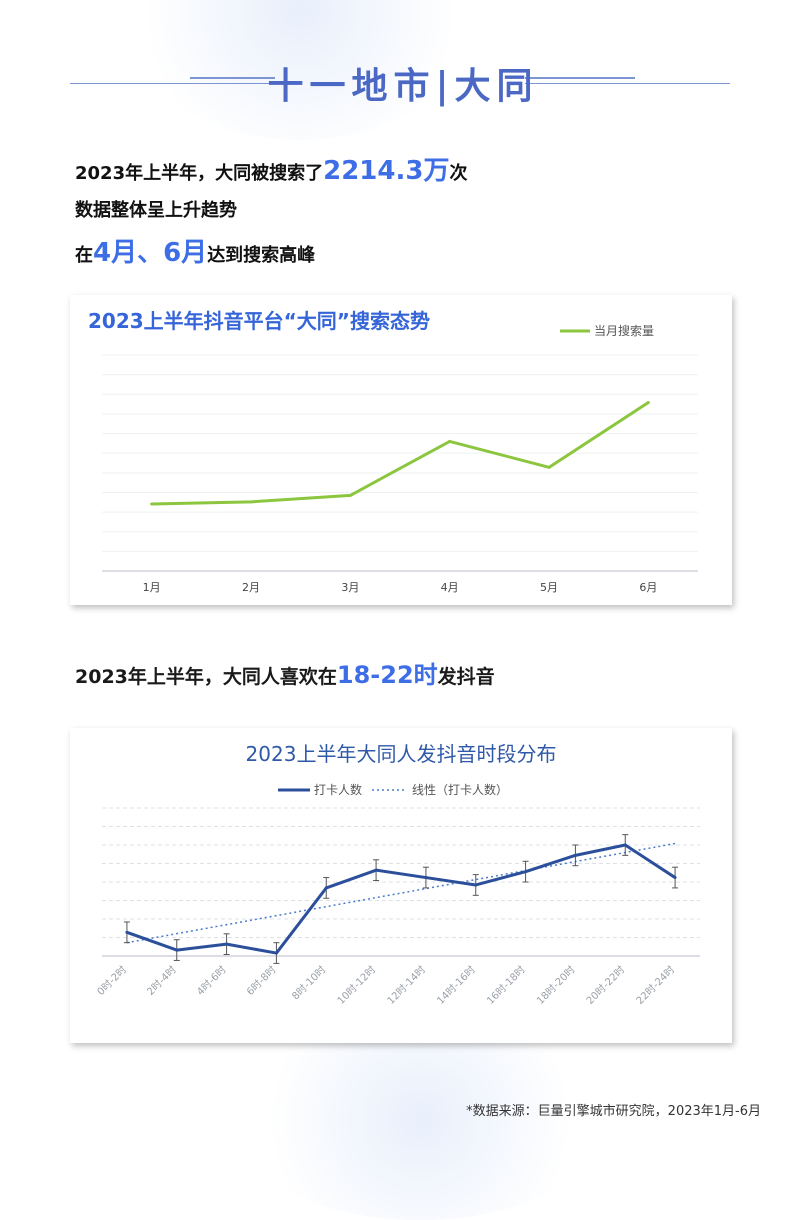  Describe the element at coordinates (648, 587) in the screenshot. I see `x-tick-label: 6月` at that location.